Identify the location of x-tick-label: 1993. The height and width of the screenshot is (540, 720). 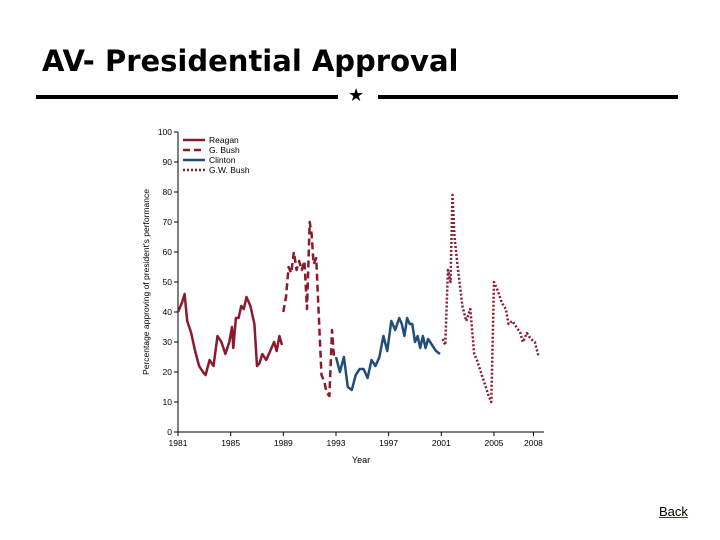
(336, 443).